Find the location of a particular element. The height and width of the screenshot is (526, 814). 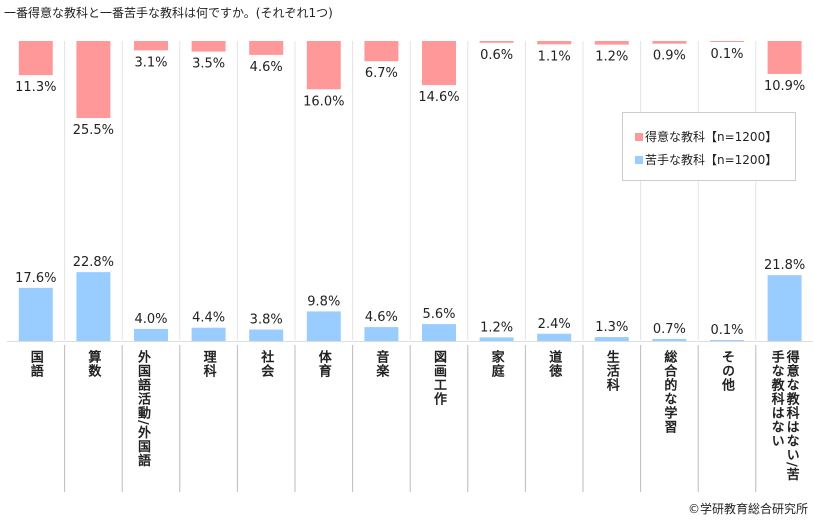

data-label-good: 3.5% is located at coordinates (208, 64).